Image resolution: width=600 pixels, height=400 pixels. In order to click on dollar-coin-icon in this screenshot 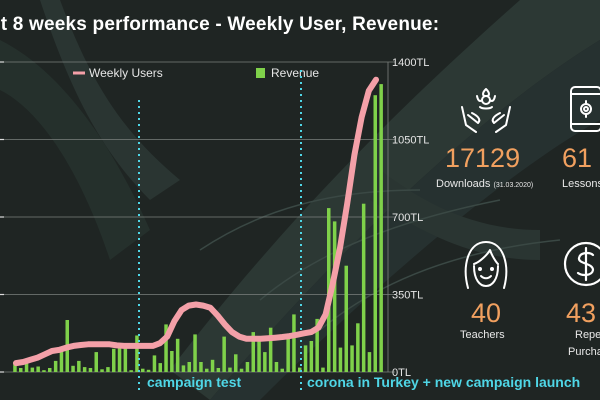, I will do `click(581, 264)`.